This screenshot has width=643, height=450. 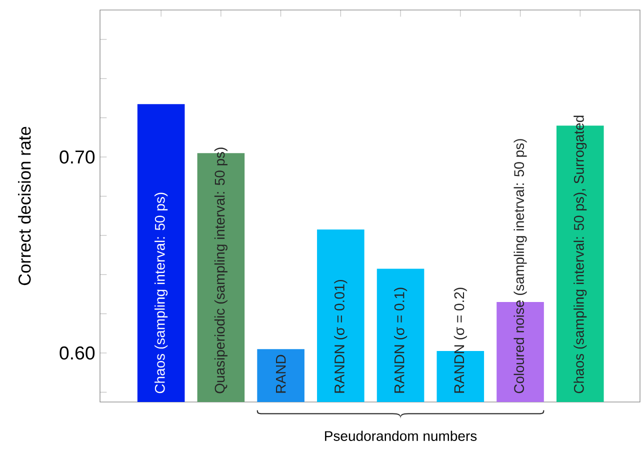 What do you see at coordinates (401, 435) in the screenshot?
I see `text: Pseudorandom numbers` at bounding box center [401, 435].